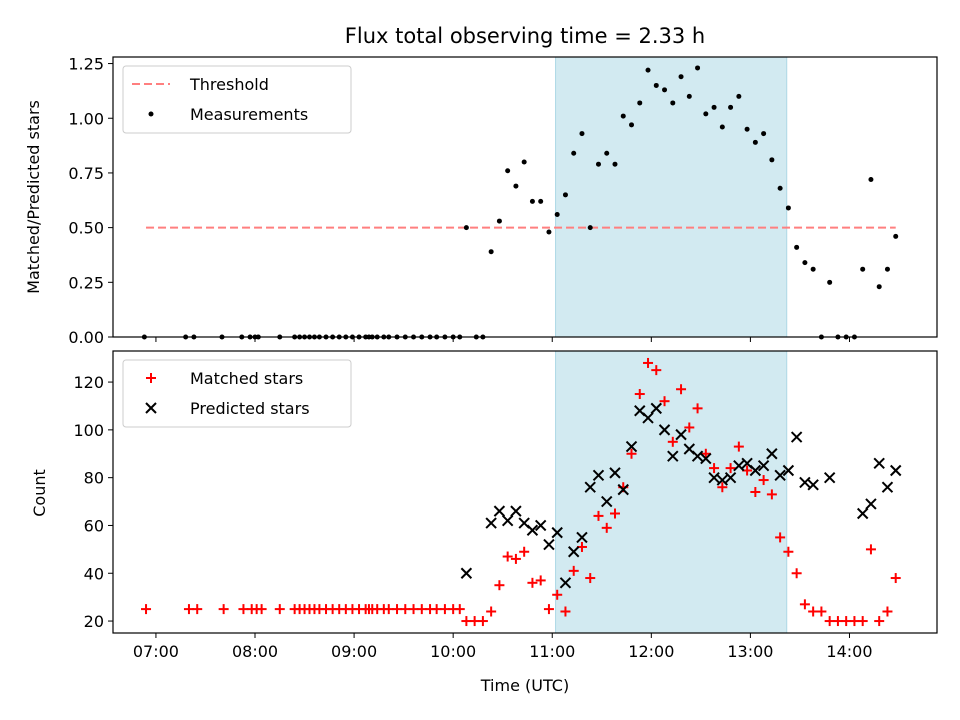  Describe the element at coordinates (86, 173) in the screenshot. I see `ytick-label: 0.75` at that location.